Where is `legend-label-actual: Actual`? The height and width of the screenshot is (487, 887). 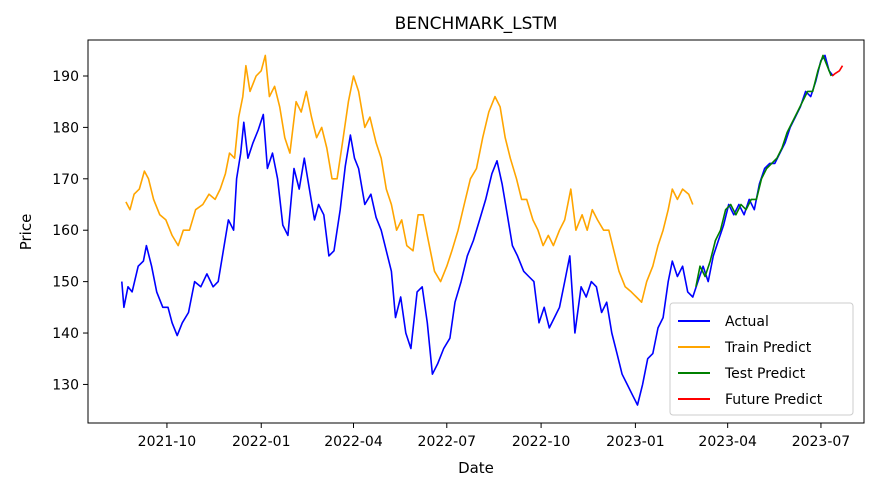 legend-label-actual: Actual is located at coordinates (747, 322).